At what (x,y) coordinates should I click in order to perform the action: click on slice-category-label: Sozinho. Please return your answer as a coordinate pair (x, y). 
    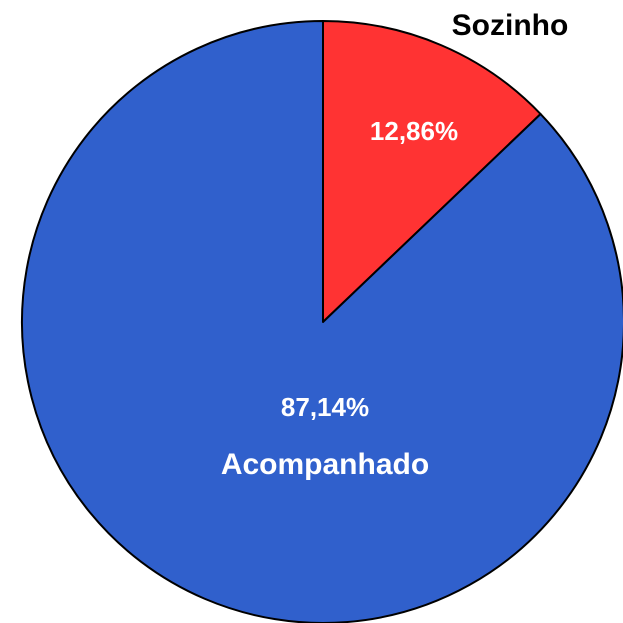
    Looking at the image, I should click on (510, 25).